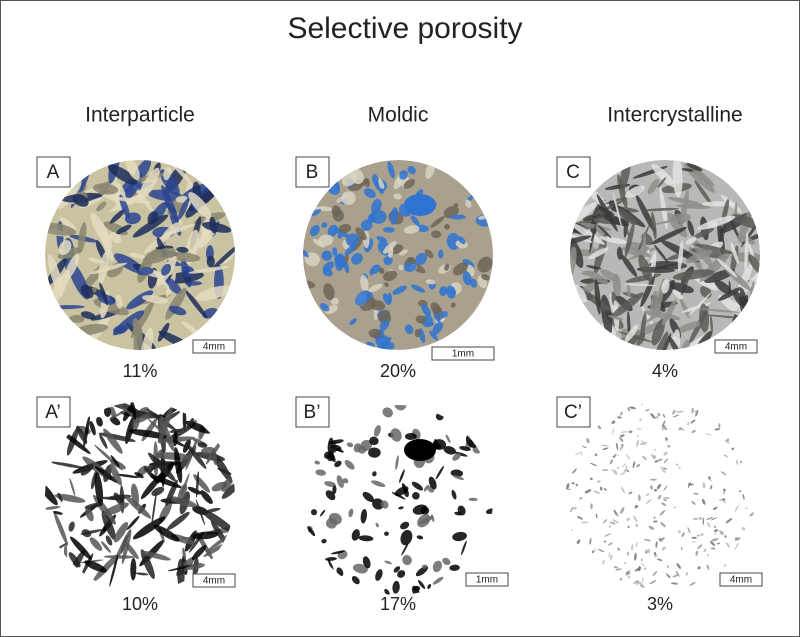 This screenshot has width=800, height=637. Describe the element at coordinates (660, 497) in the screenshot. I see `thin-section` at that location.